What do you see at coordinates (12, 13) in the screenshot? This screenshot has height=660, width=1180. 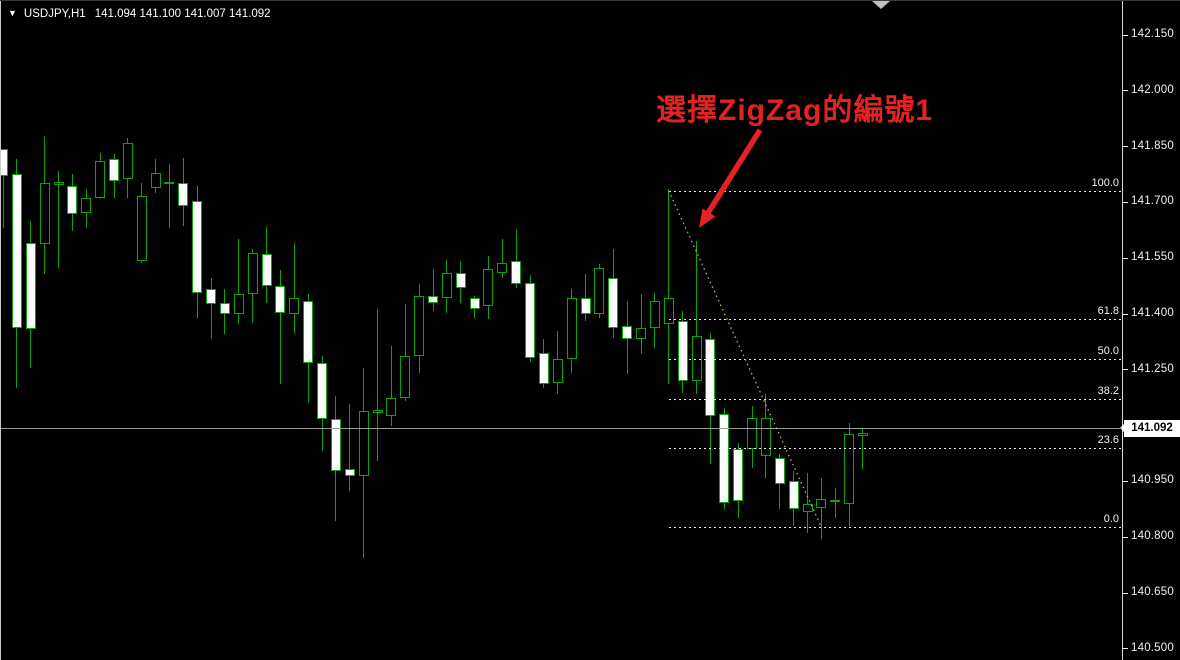 I see `chevron-down-icon: ▼` at bounding box center [12, 13].